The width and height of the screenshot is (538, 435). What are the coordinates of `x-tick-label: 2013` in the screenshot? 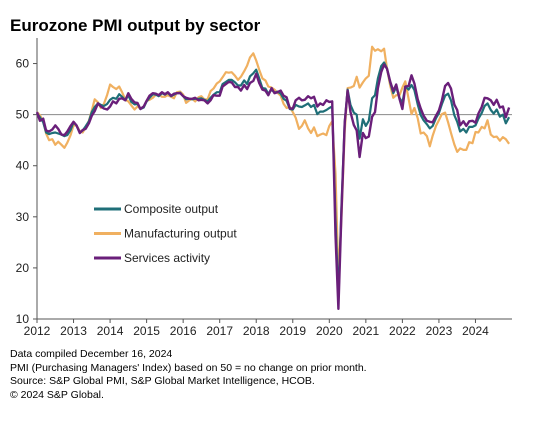 It's located at (73, 331).